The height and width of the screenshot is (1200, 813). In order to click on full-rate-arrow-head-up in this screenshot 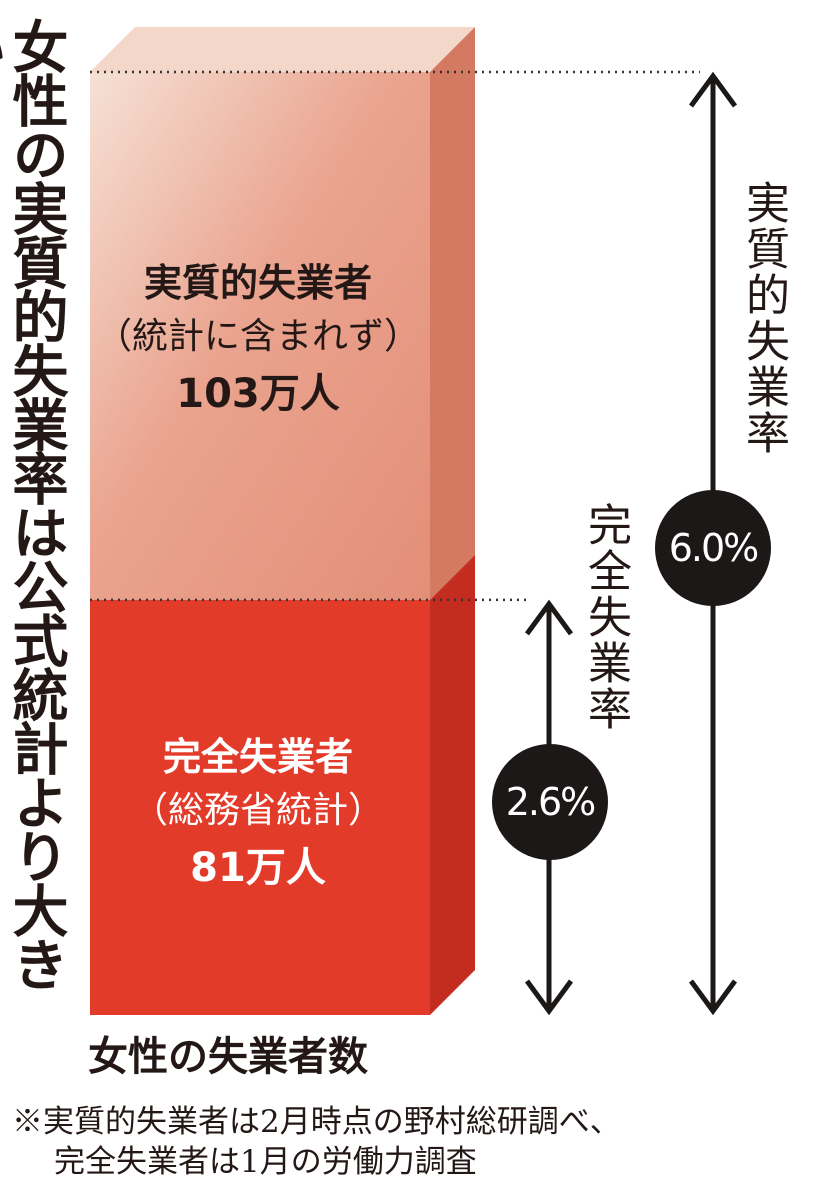, I will do `click(549, 617)`.